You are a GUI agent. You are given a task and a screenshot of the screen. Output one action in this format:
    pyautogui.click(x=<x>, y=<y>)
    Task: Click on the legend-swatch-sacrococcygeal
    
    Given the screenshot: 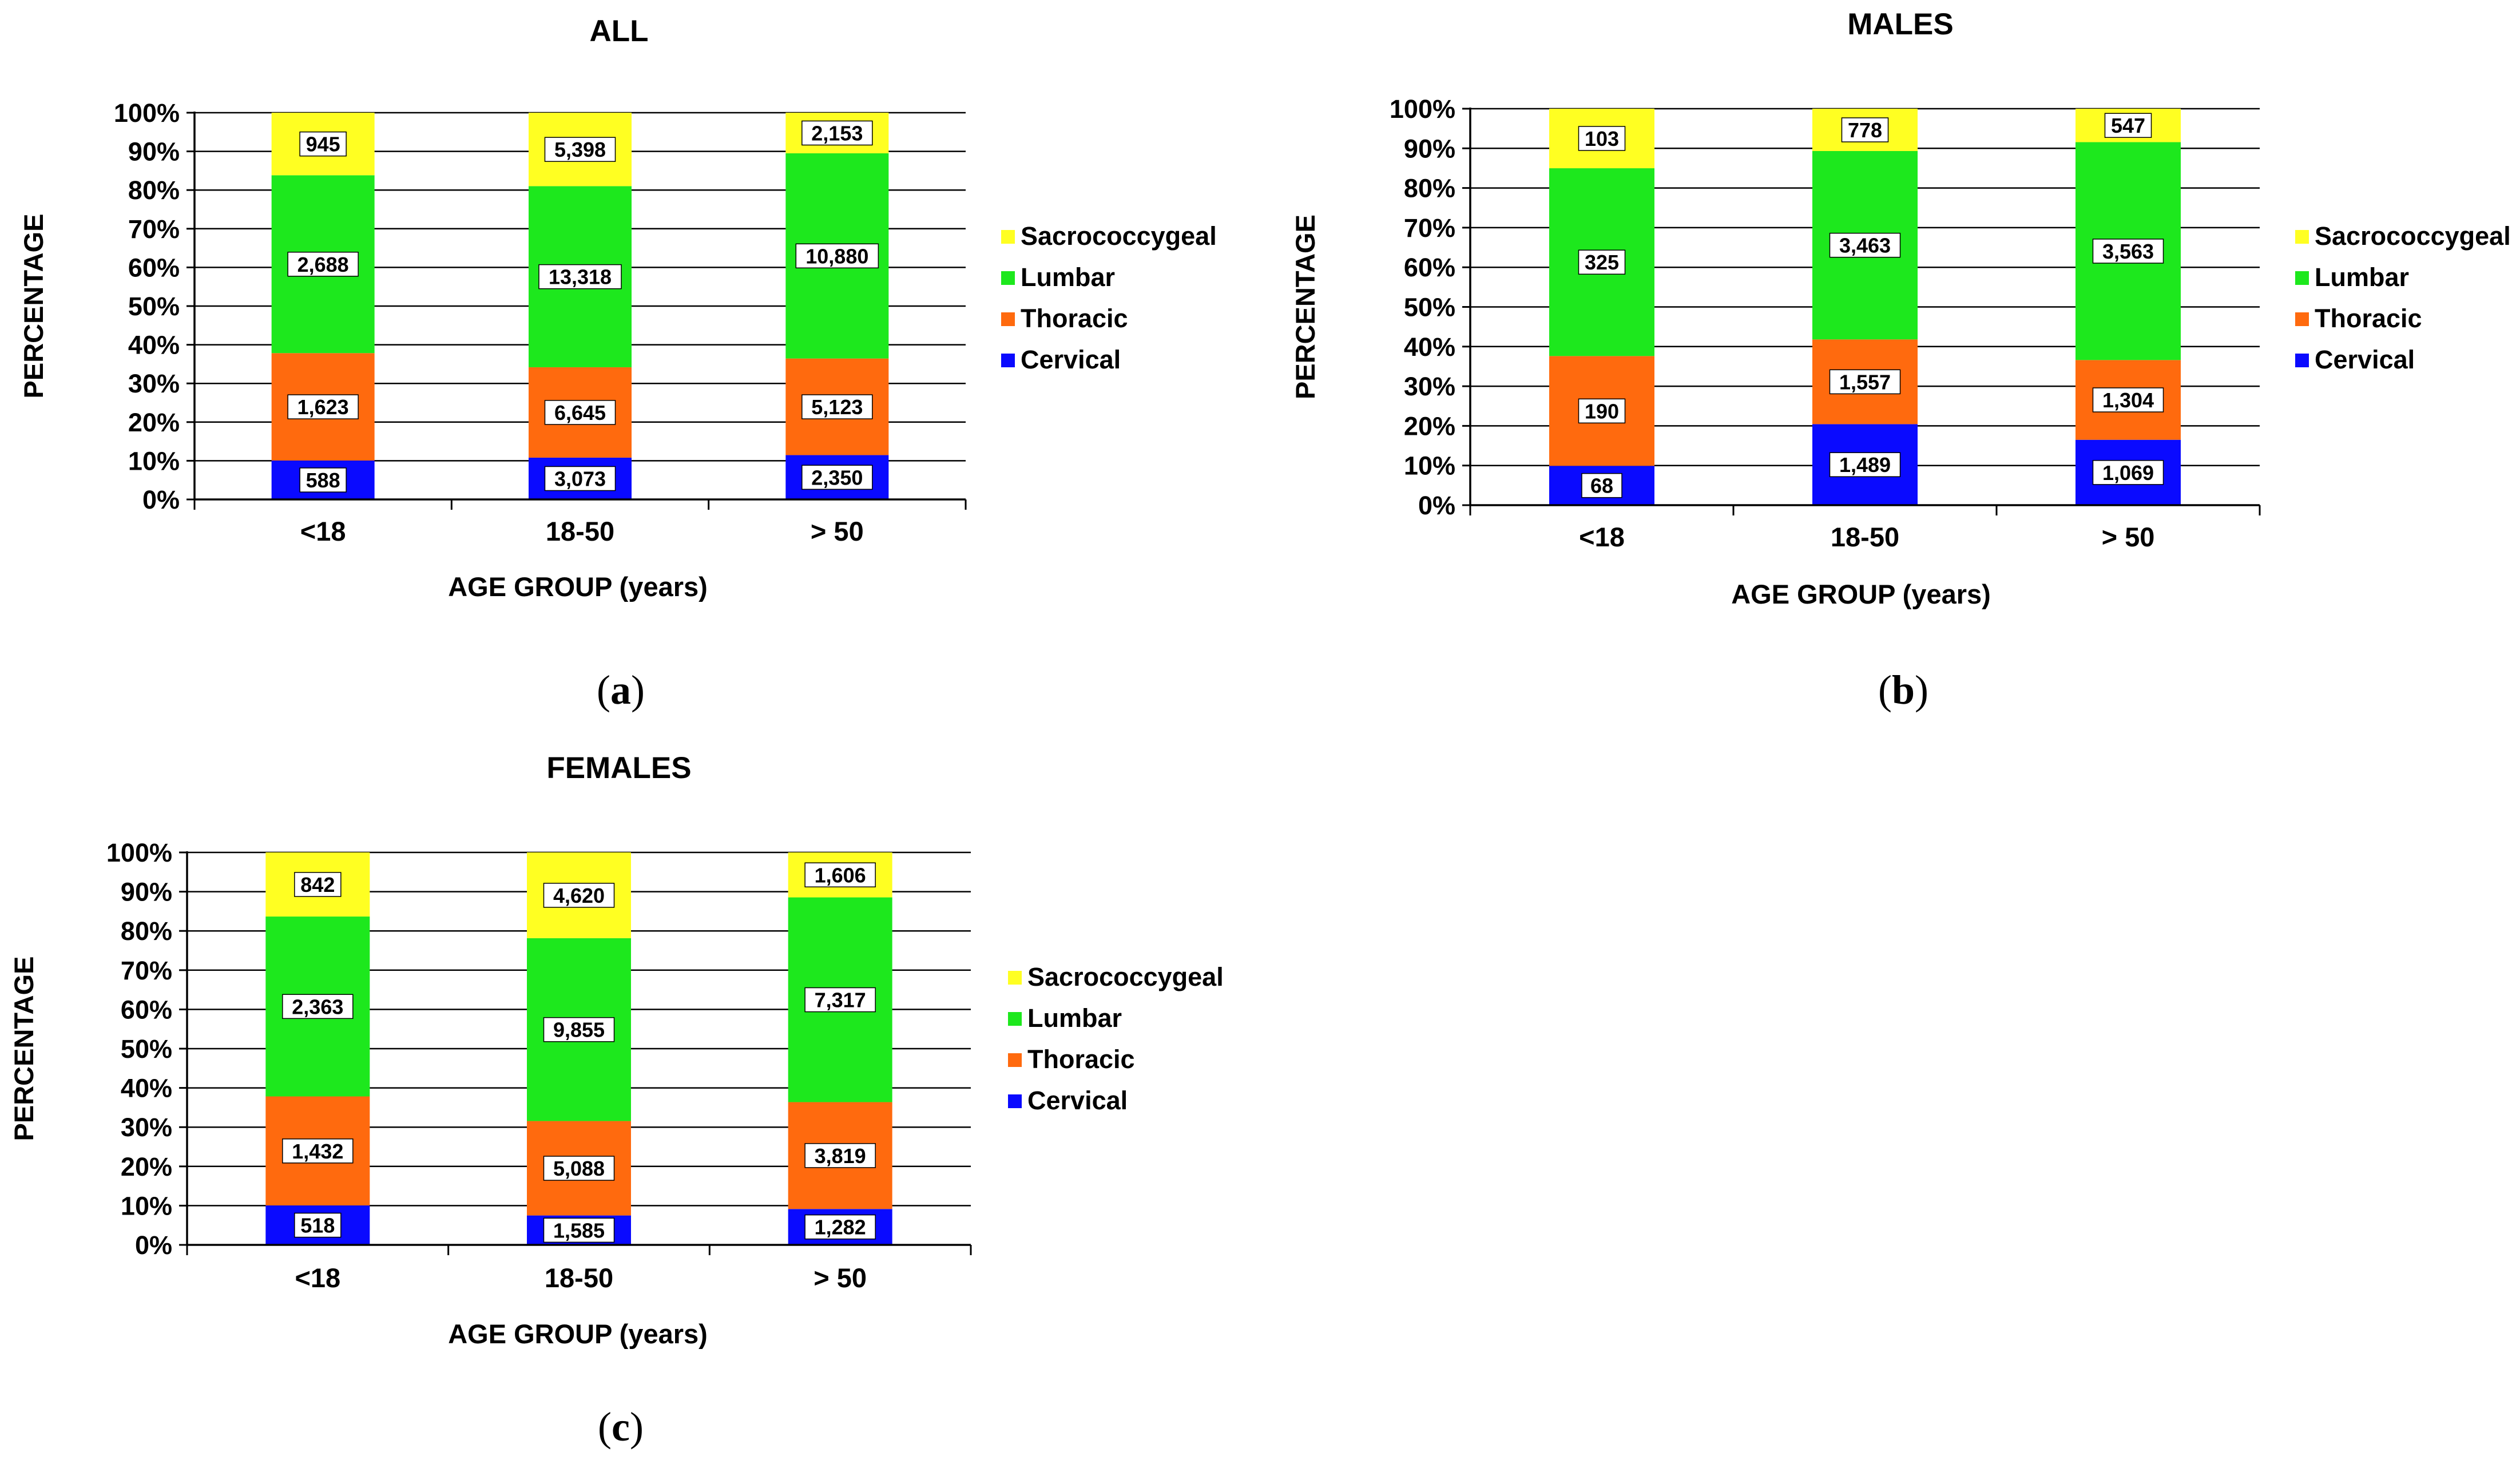 What is the action you would take?
    pyautogui.click(x=1008, y=237)
    